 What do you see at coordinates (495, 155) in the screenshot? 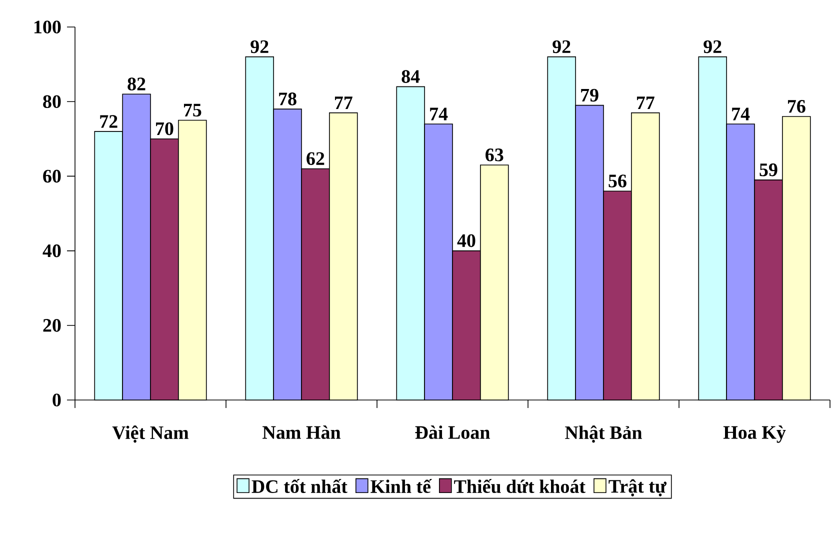
I see `data-label: 63` at bounding box center [495, 155].